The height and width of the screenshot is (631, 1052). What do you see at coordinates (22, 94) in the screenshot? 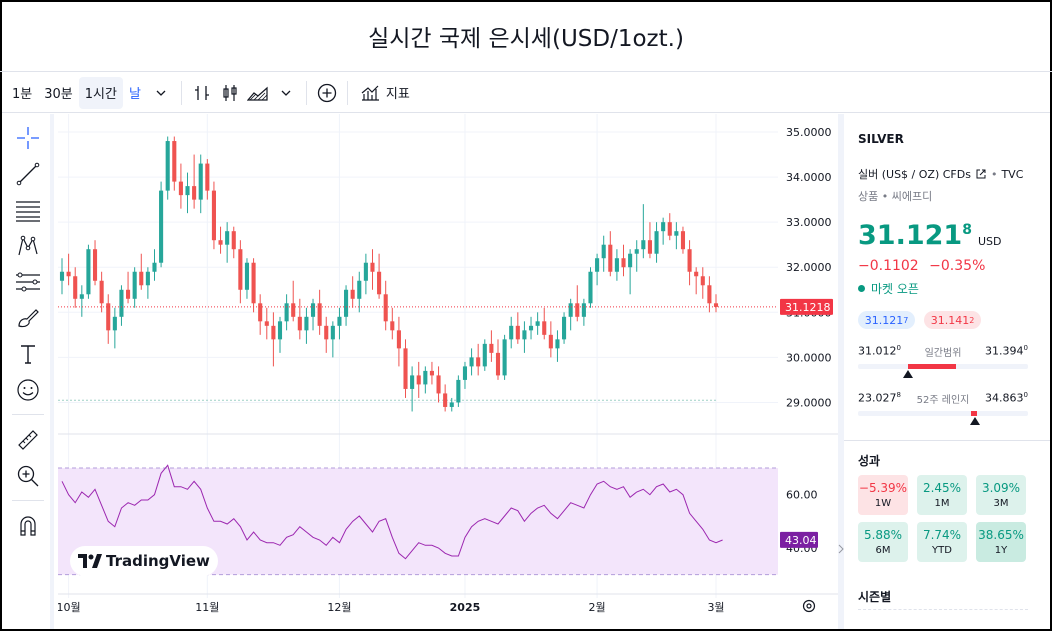
I see `interval-1m-button: 1분` at bounding box center [22, 94].